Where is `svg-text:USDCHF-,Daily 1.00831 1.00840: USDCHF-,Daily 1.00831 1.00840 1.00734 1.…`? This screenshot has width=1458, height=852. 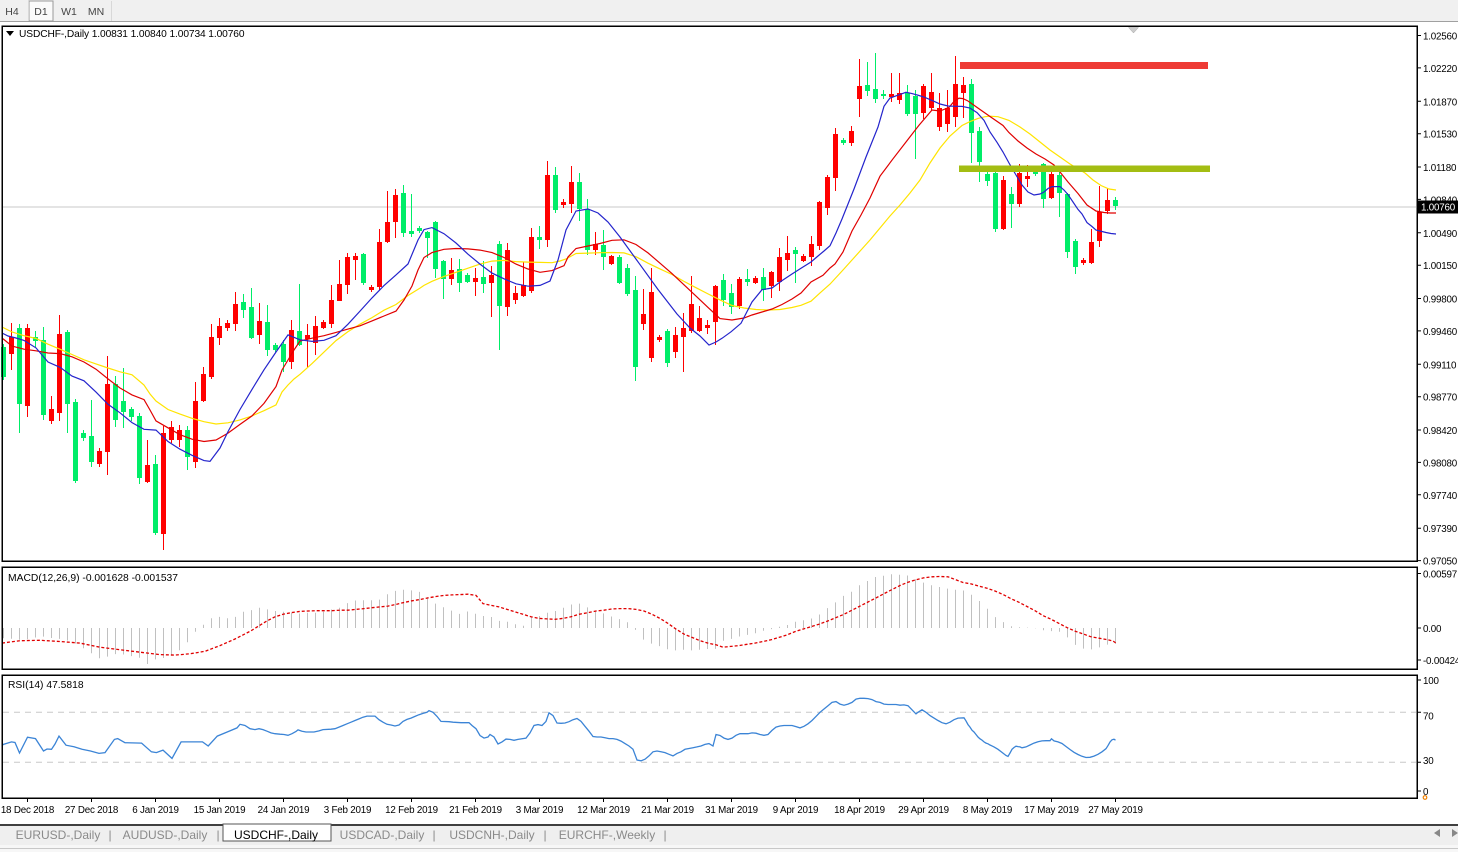
svg-text:USDCHF-,Daily 1.00831 1.00840: USDCHF-,Daily 1.00831 1.00840 1.00734 1.… is located at coordinates (132, 34).